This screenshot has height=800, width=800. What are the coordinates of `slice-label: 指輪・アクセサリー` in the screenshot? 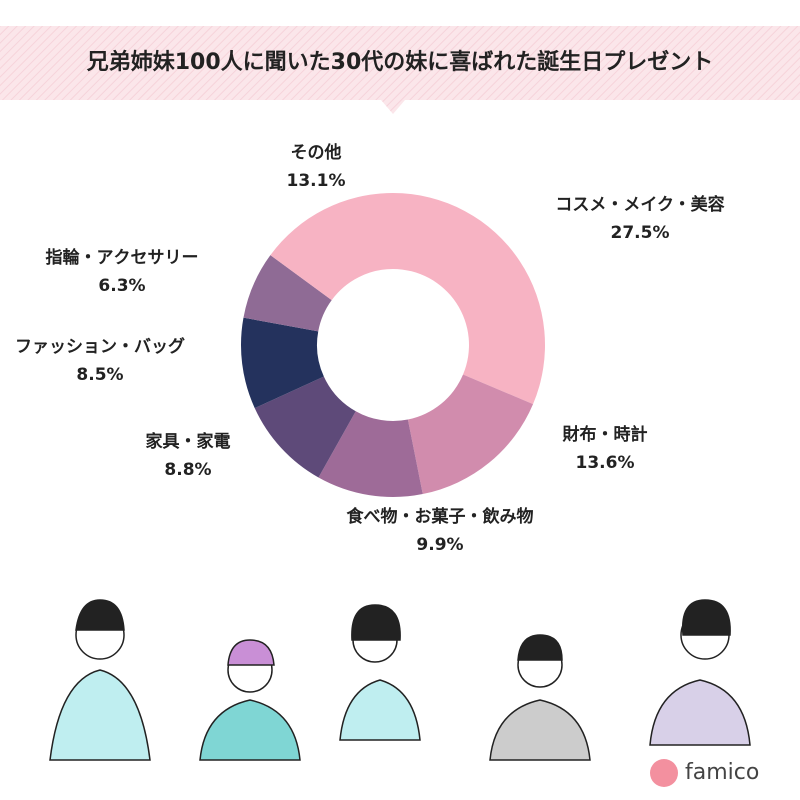 It's located at (122, 257).